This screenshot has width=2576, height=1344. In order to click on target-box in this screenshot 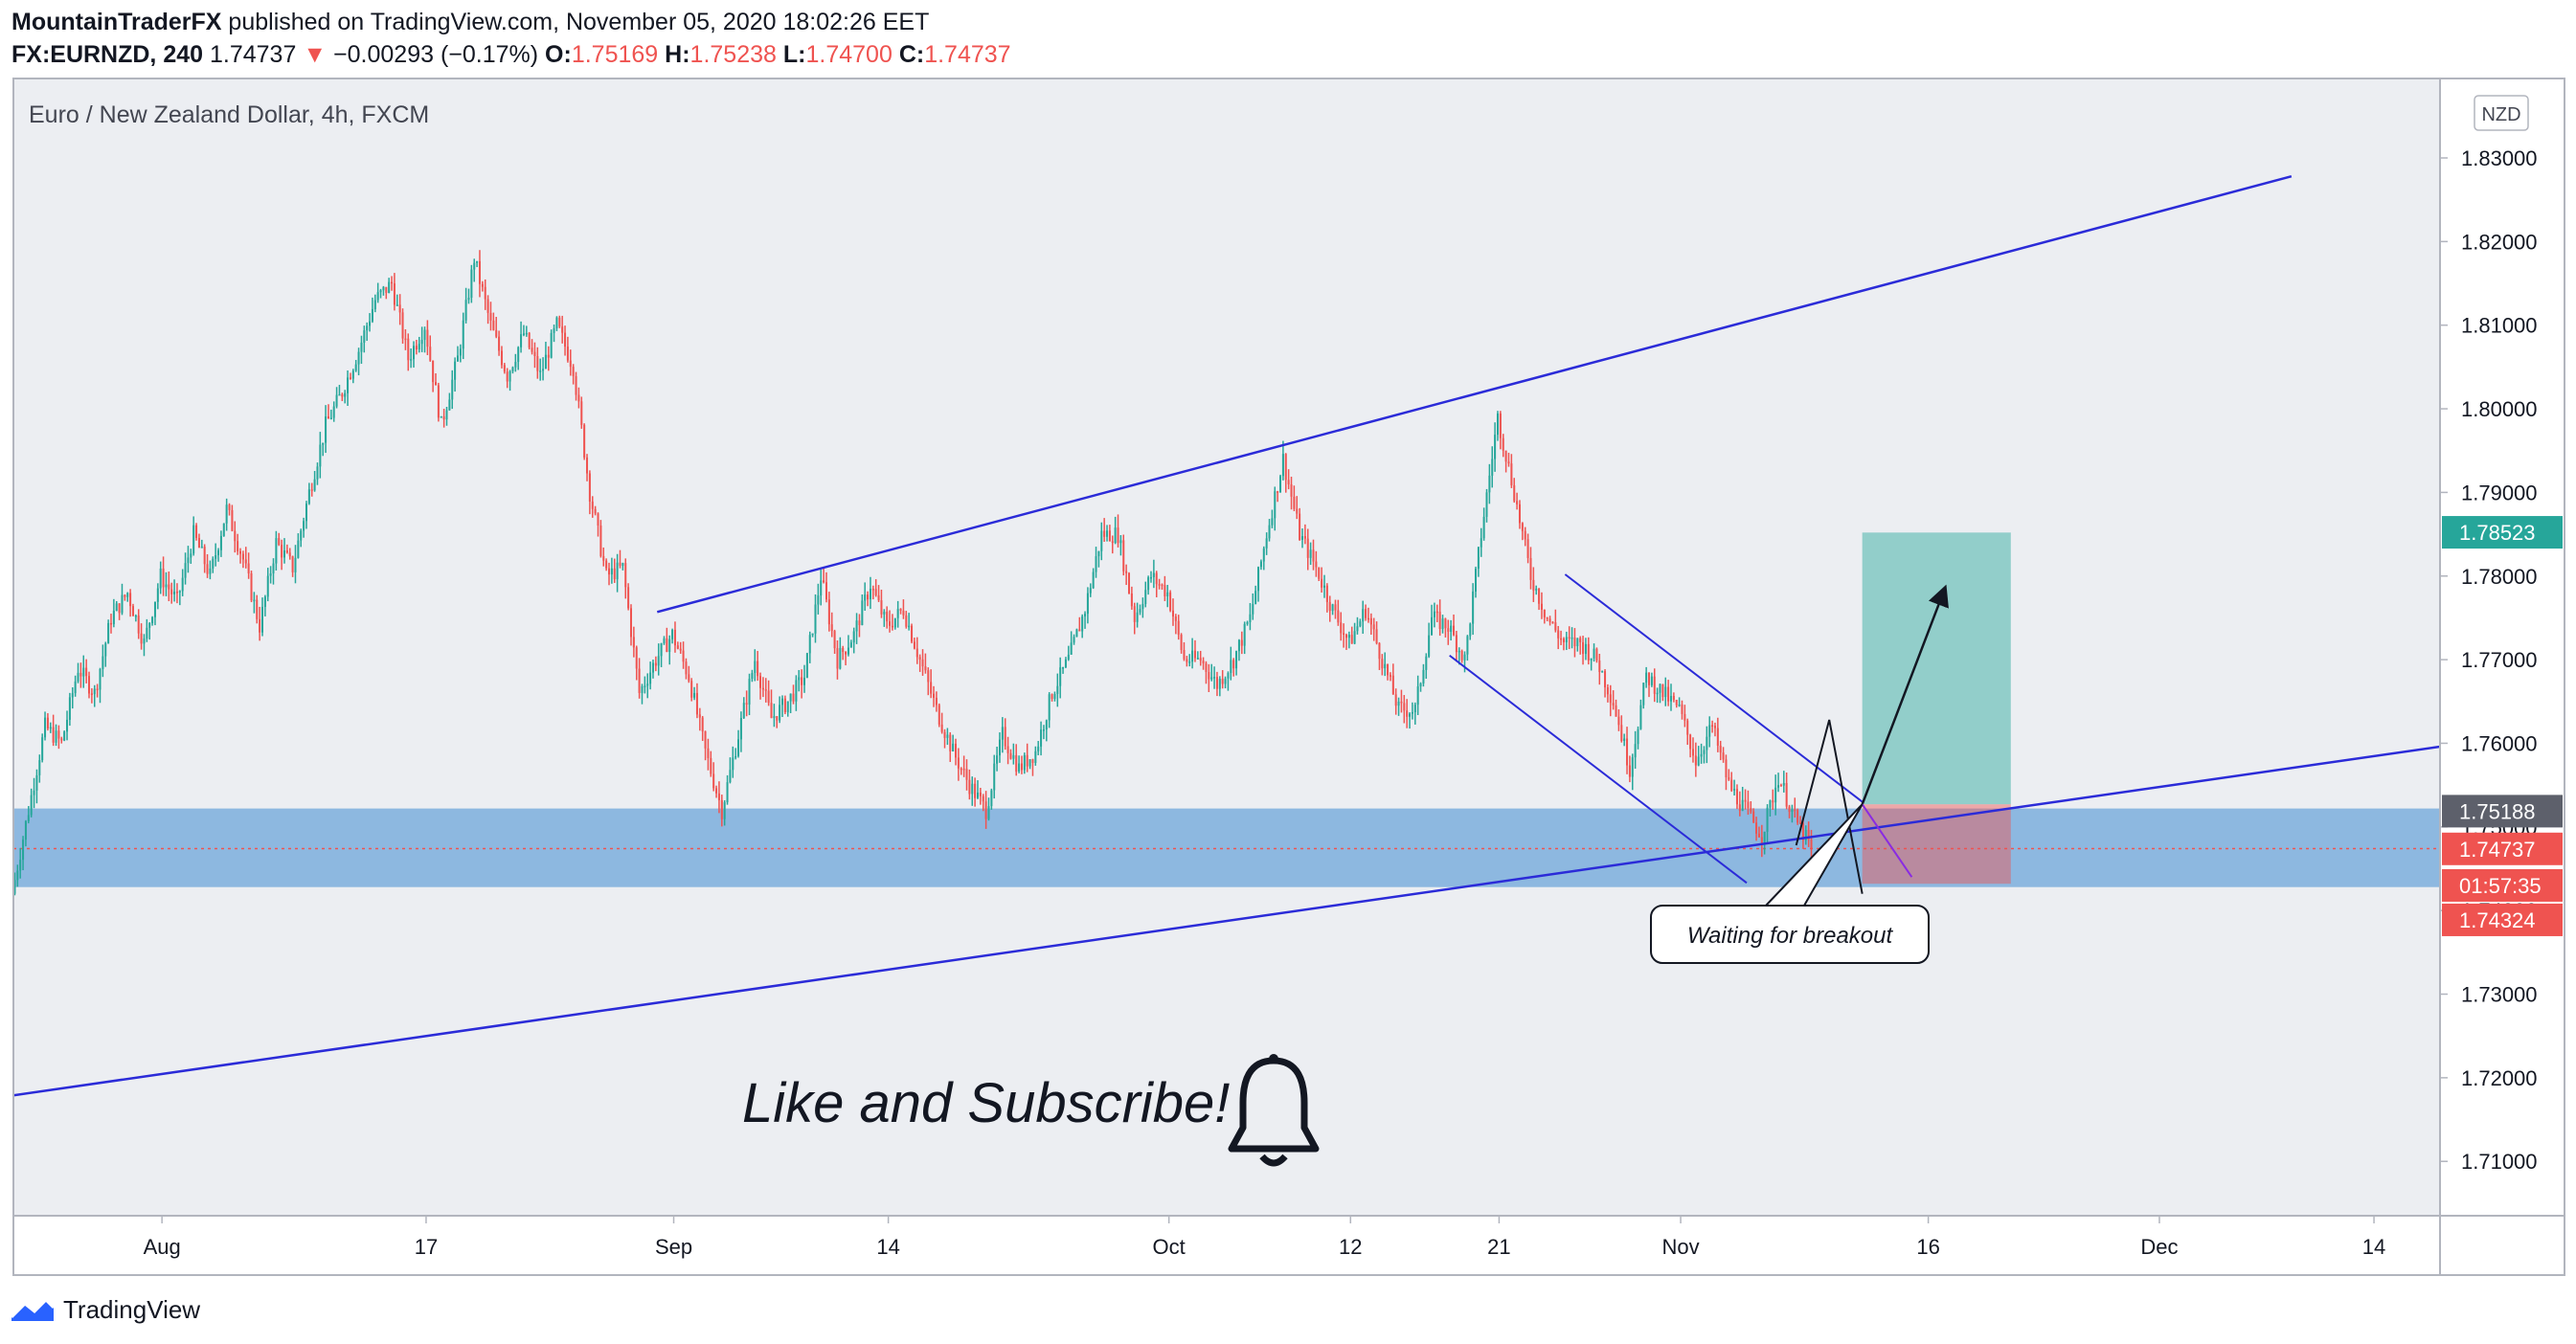, I will do `click(1936, 668)`.